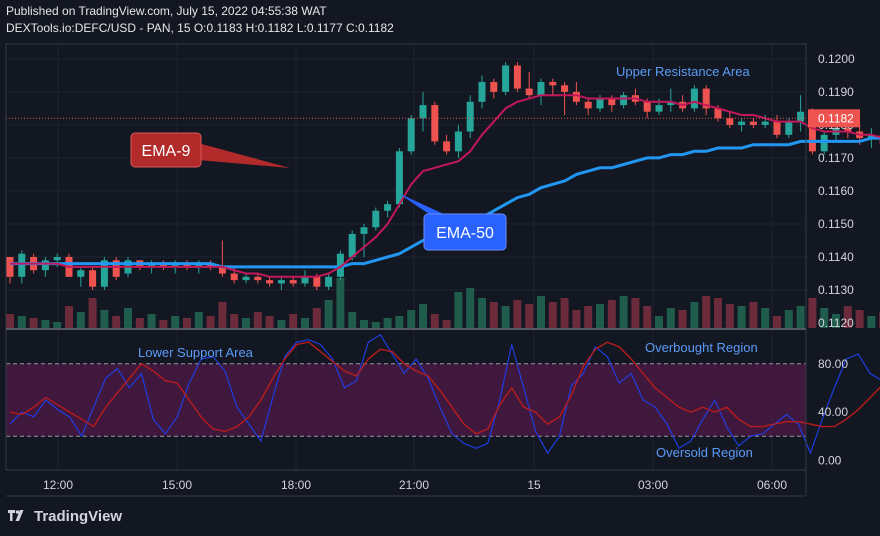  I want to click on time-tick-label: 18:00, so click(296, 485).